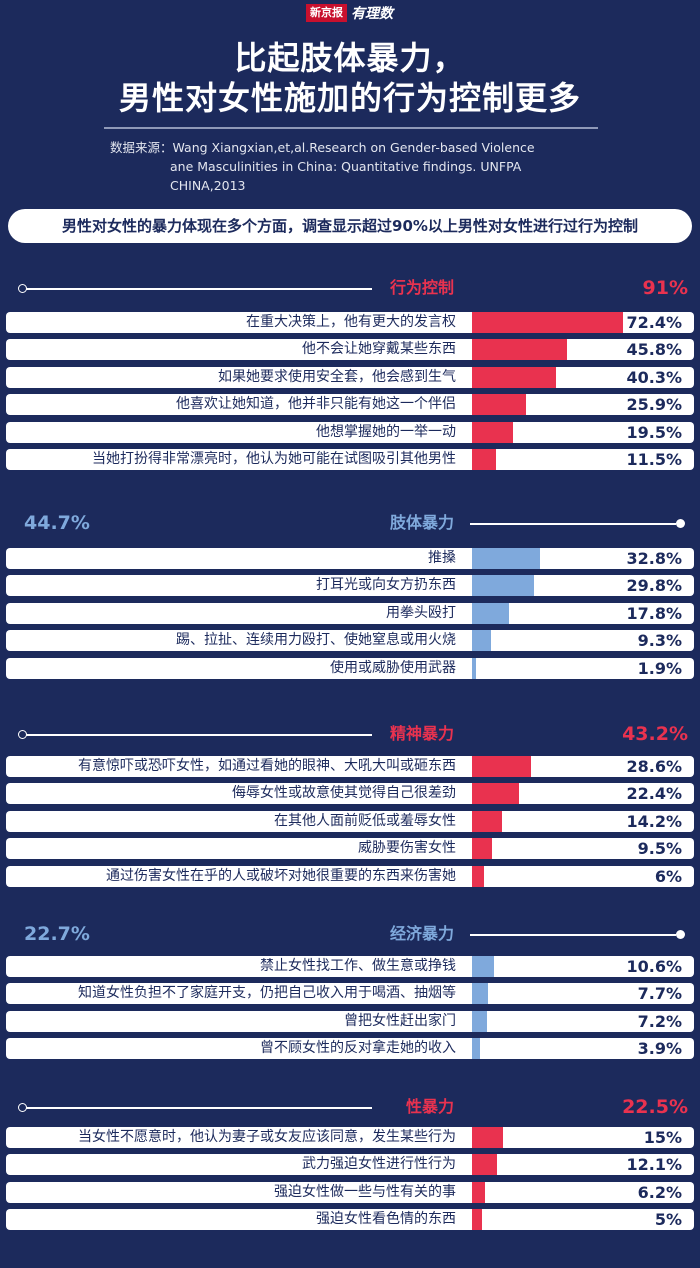  Describe the element at coordinates (655, 1107) in the screenshot. I see `section-total: 22.5%` at that location.